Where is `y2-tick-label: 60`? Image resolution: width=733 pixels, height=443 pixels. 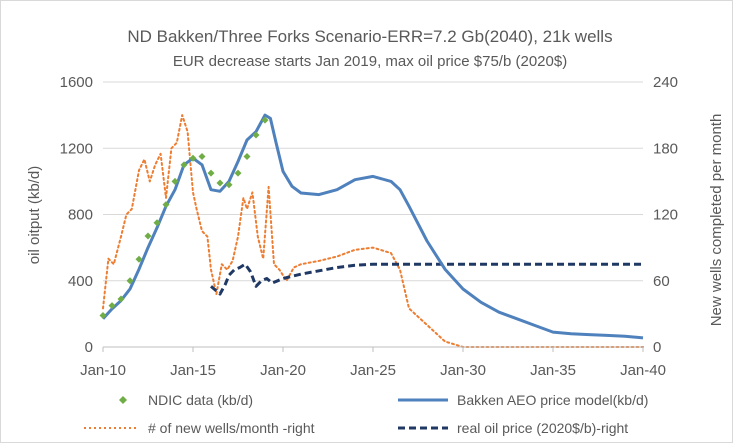
y2-tick-label: 60 is located at coordinates (661, 281).